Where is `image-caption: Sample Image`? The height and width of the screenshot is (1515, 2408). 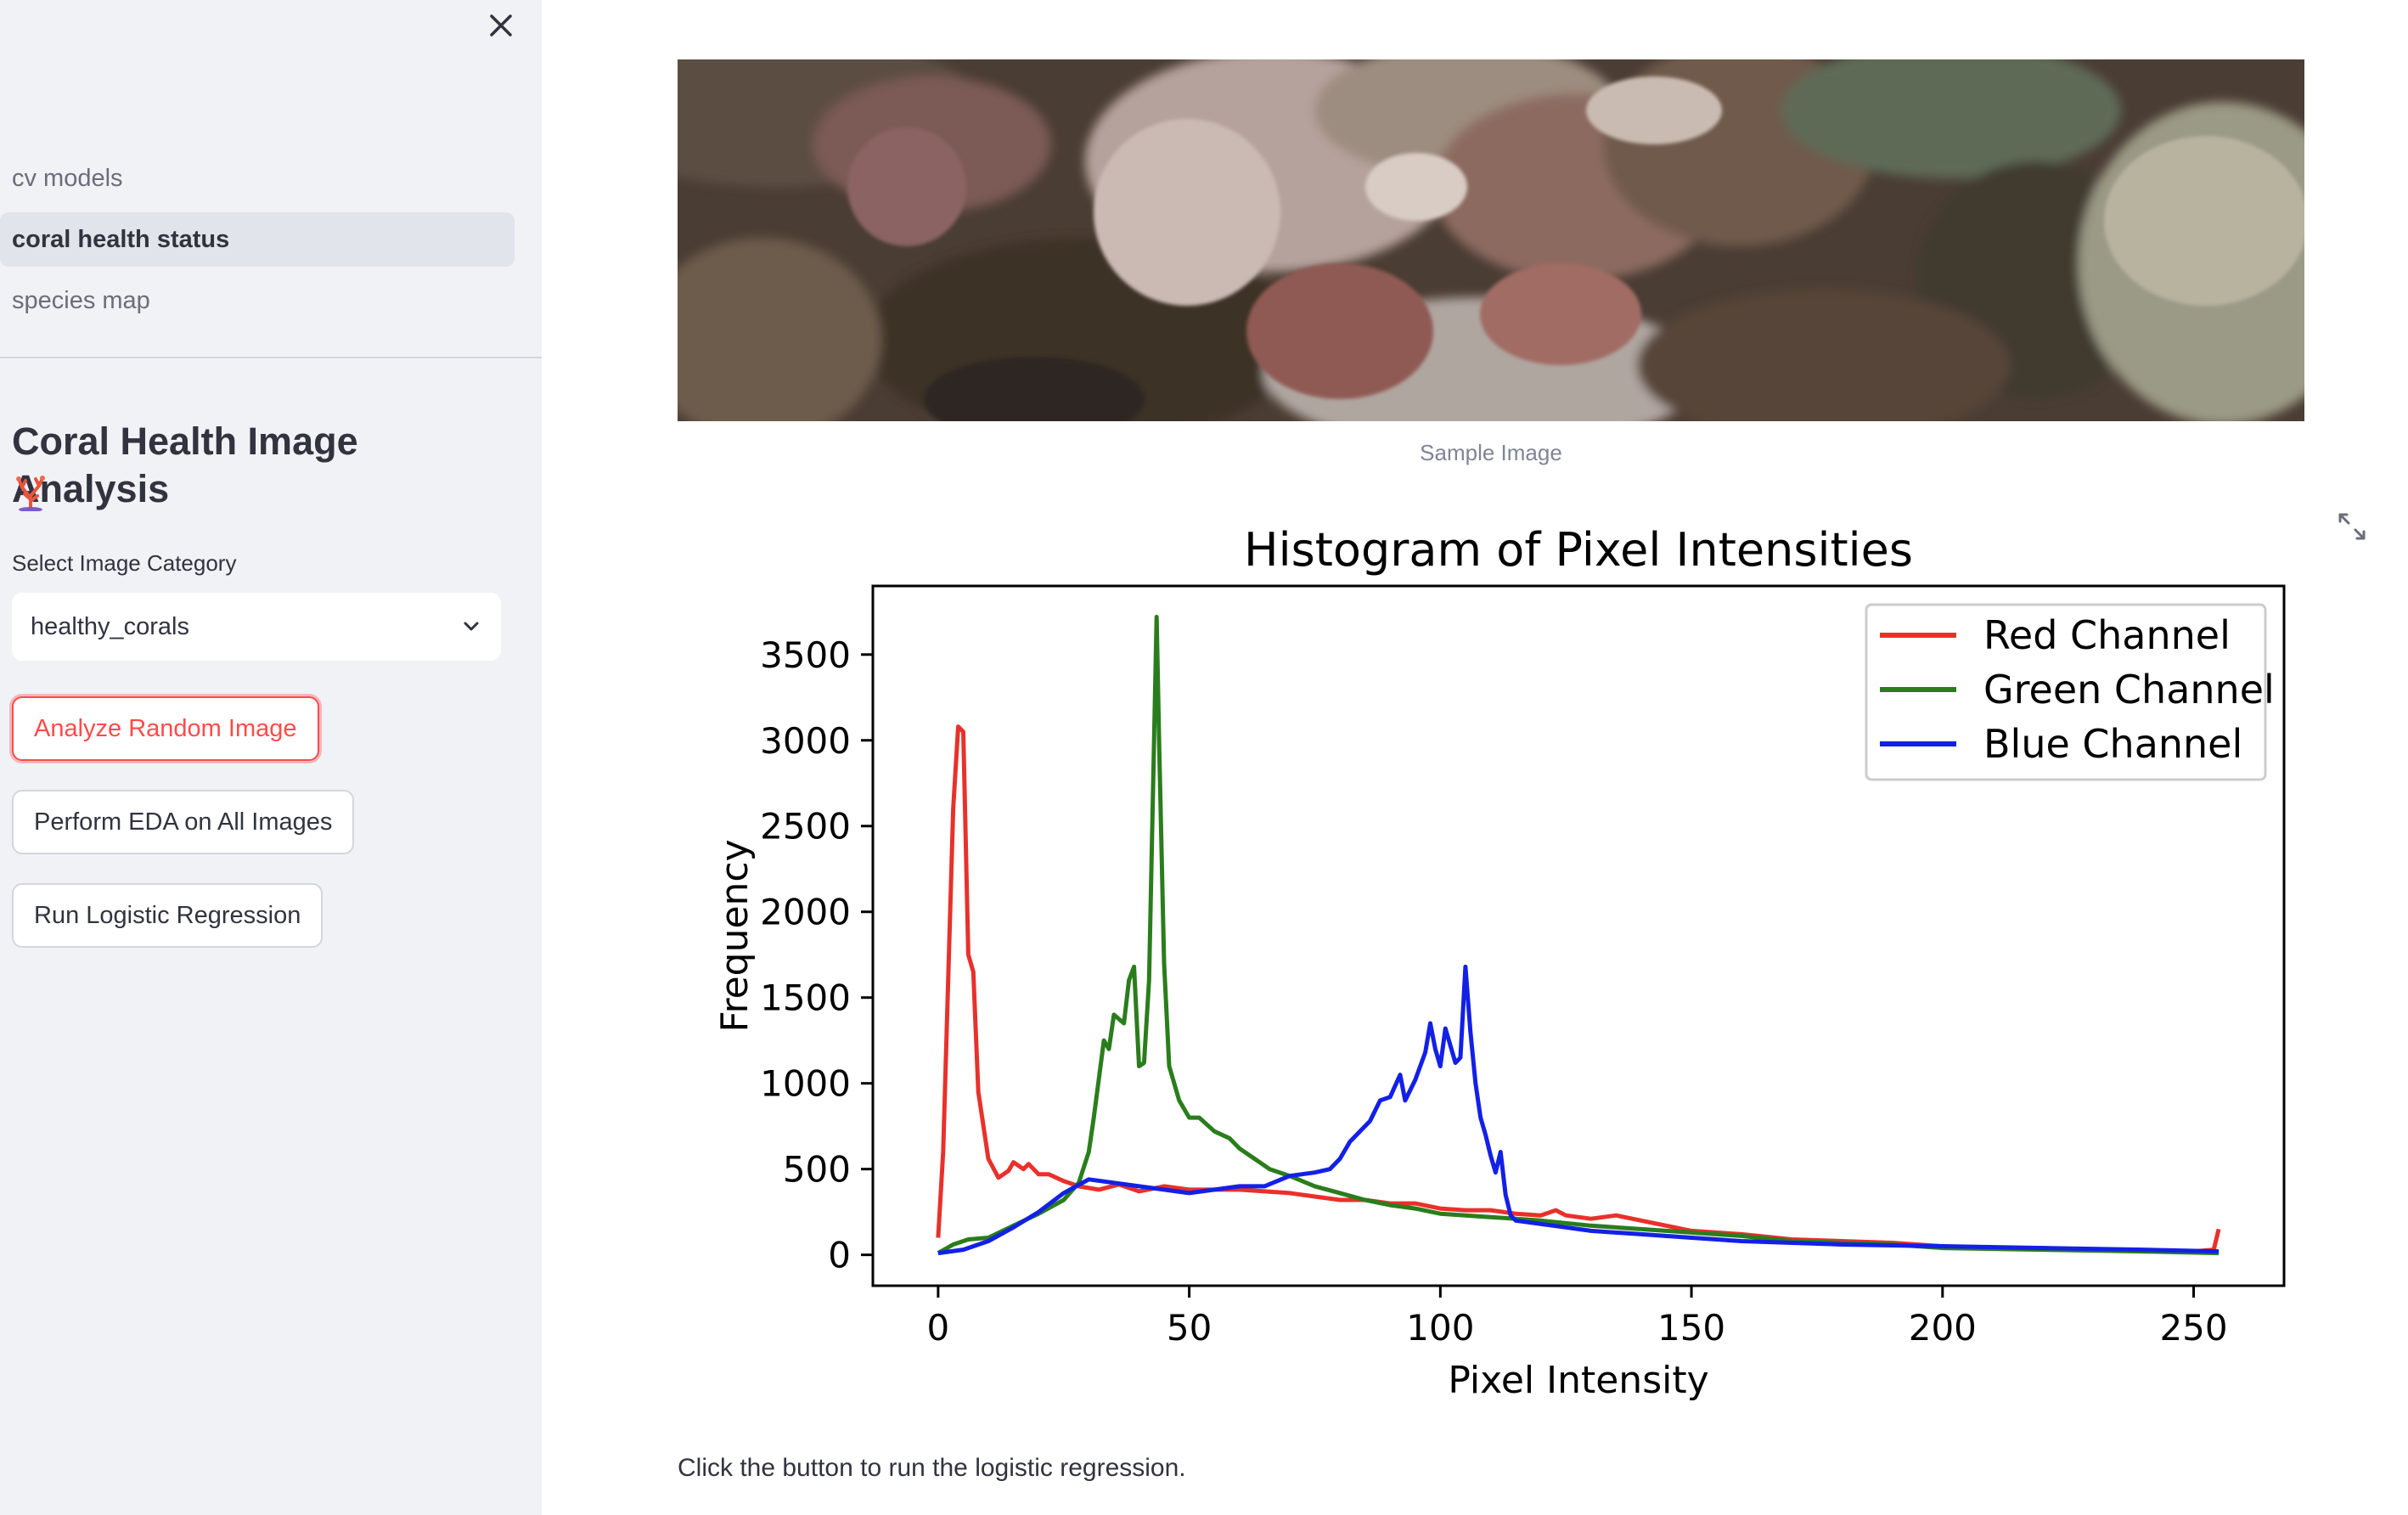
image-caption: Sample Image is located at coordinates (1491, 452).